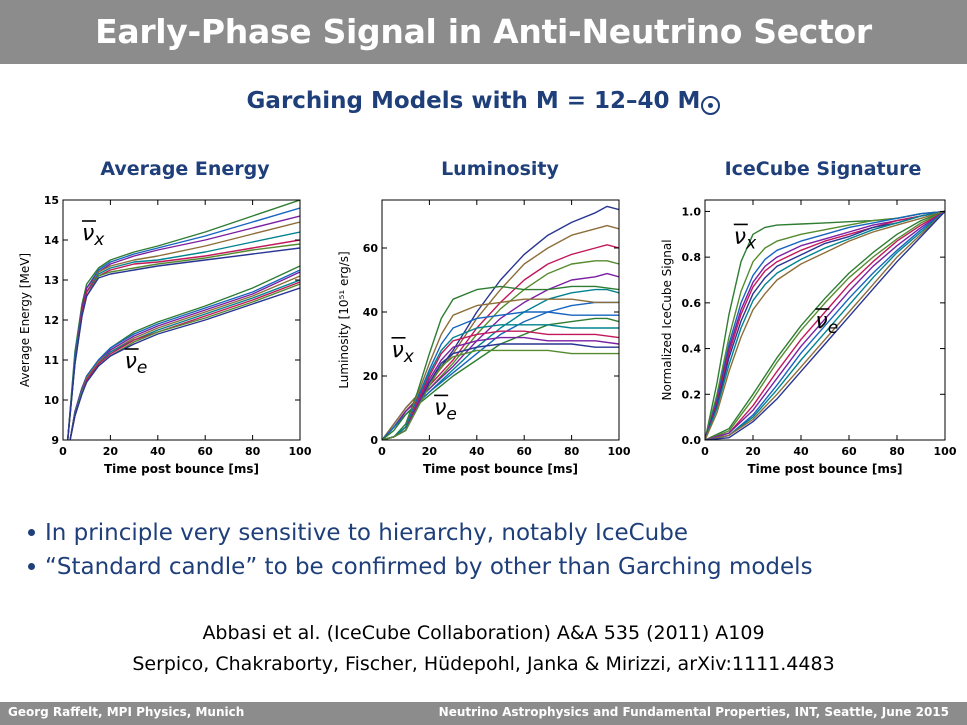 This screenshot has height=725, width=967. What do you see at coordinates (692, 257) in the screenshot?
I see `y-tick-label: 0.8` at bounding box center [692, 257].